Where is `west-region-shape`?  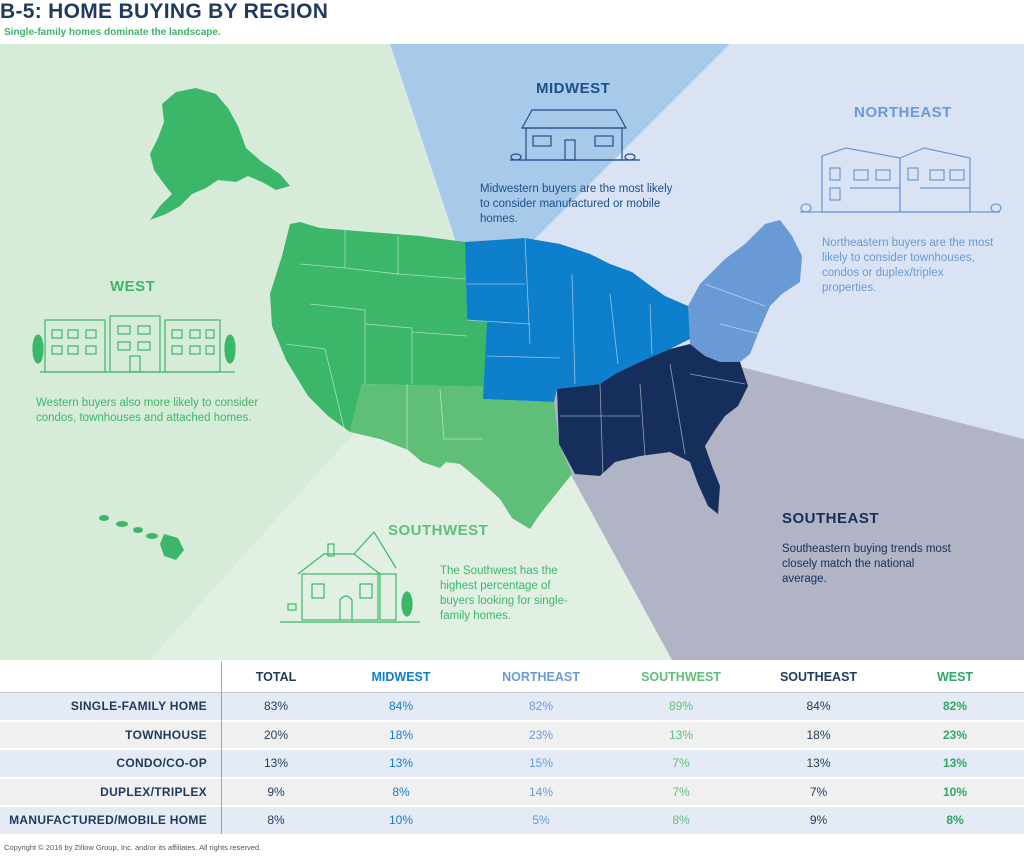 west-region-shape is located at coordinates (378, 327).